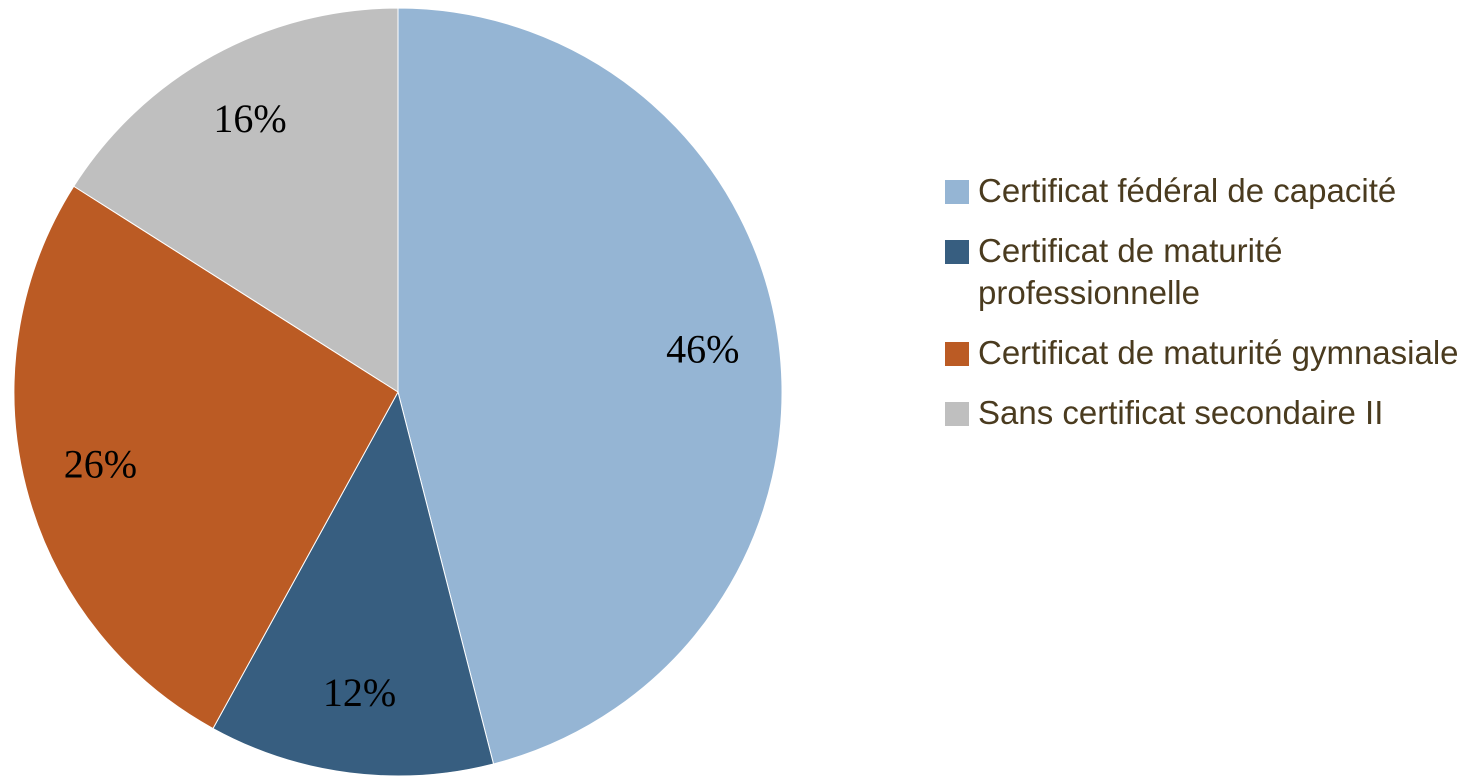 Image resolution: width=1480 pixels, height=780 pixels. What do you see at coordinates (702, 349) in the screenshot?
I see `data-label: 46%` at bounding box center [702, 349].